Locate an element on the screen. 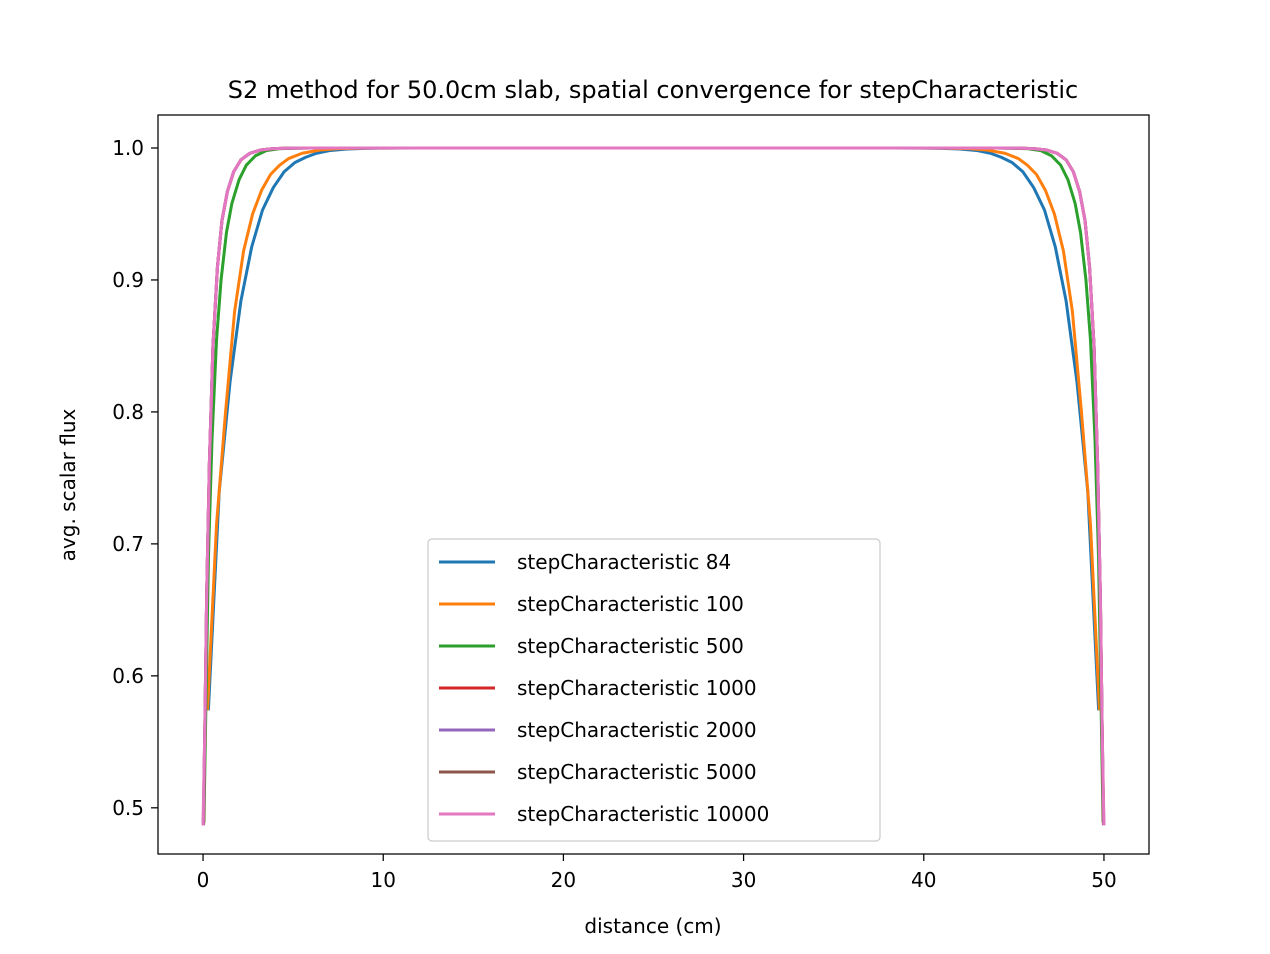 The image size is (1270, 954). x-tick-label-5: 50 is located at coordinates (1103, 880).